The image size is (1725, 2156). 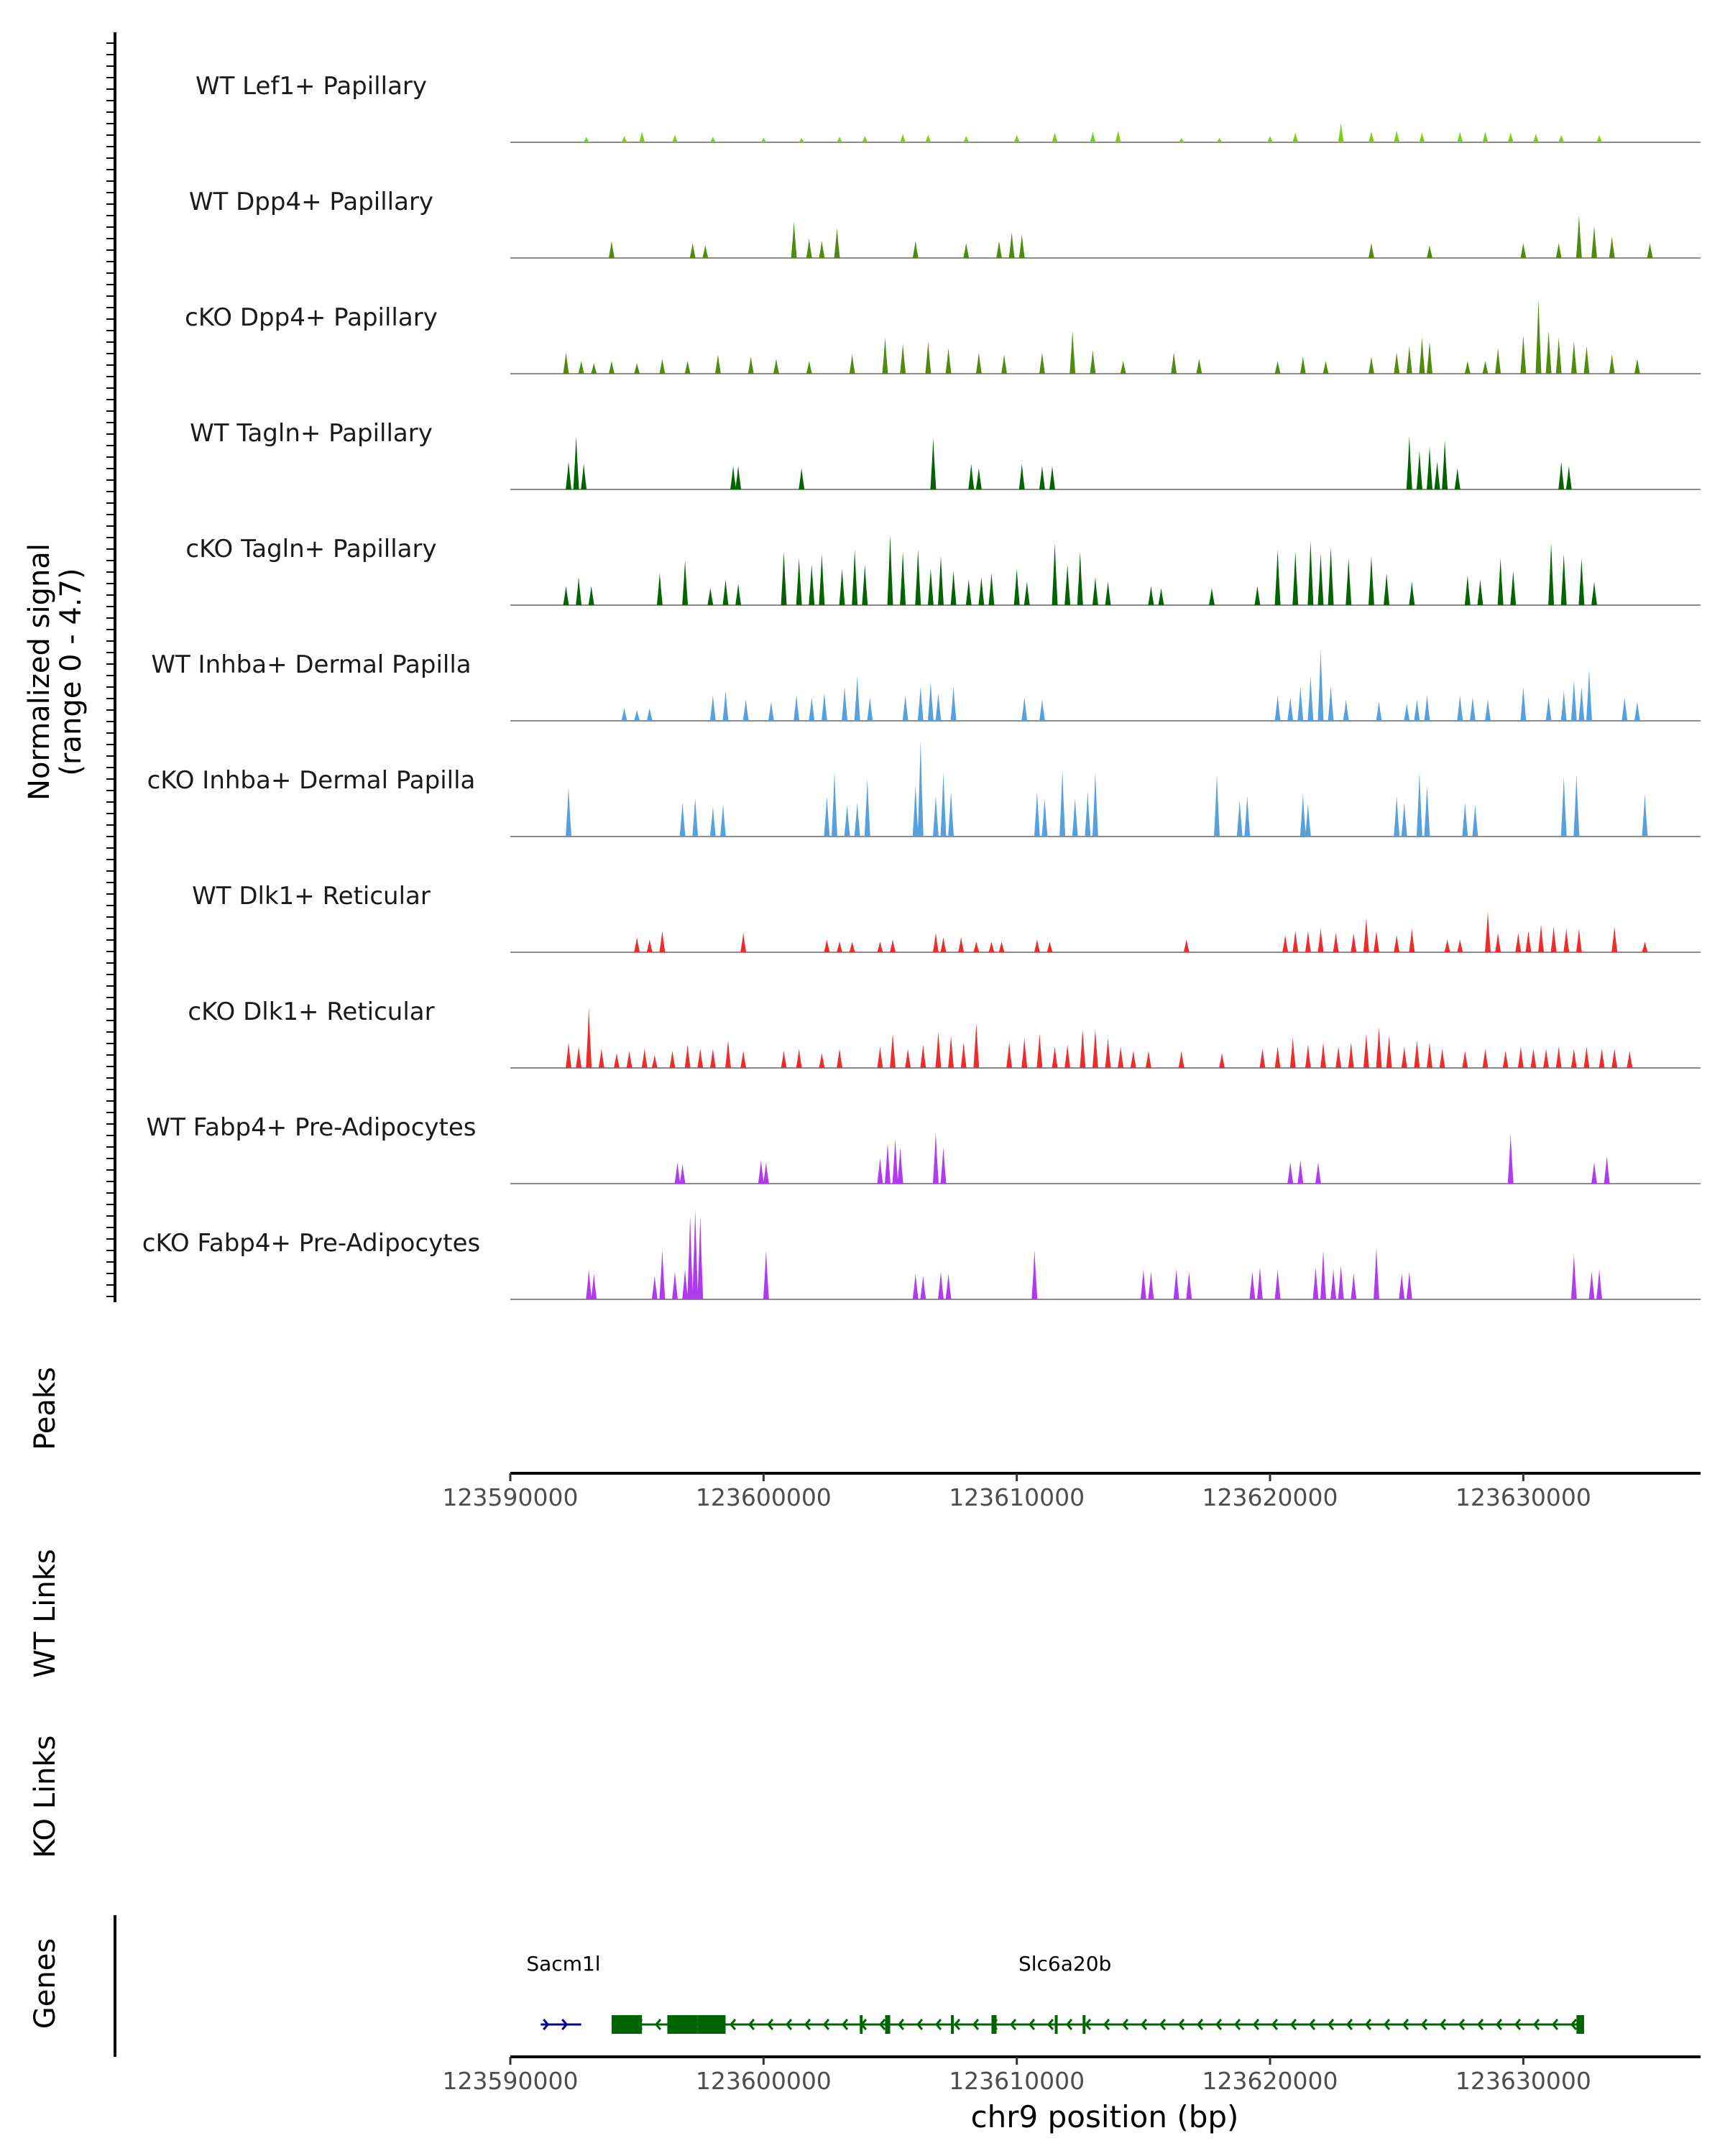 What do you see at coordinates (311, 434) in the screenshot?
I see `track-label: WT Tagln+ Papillary` at bounding box center [311, 434].